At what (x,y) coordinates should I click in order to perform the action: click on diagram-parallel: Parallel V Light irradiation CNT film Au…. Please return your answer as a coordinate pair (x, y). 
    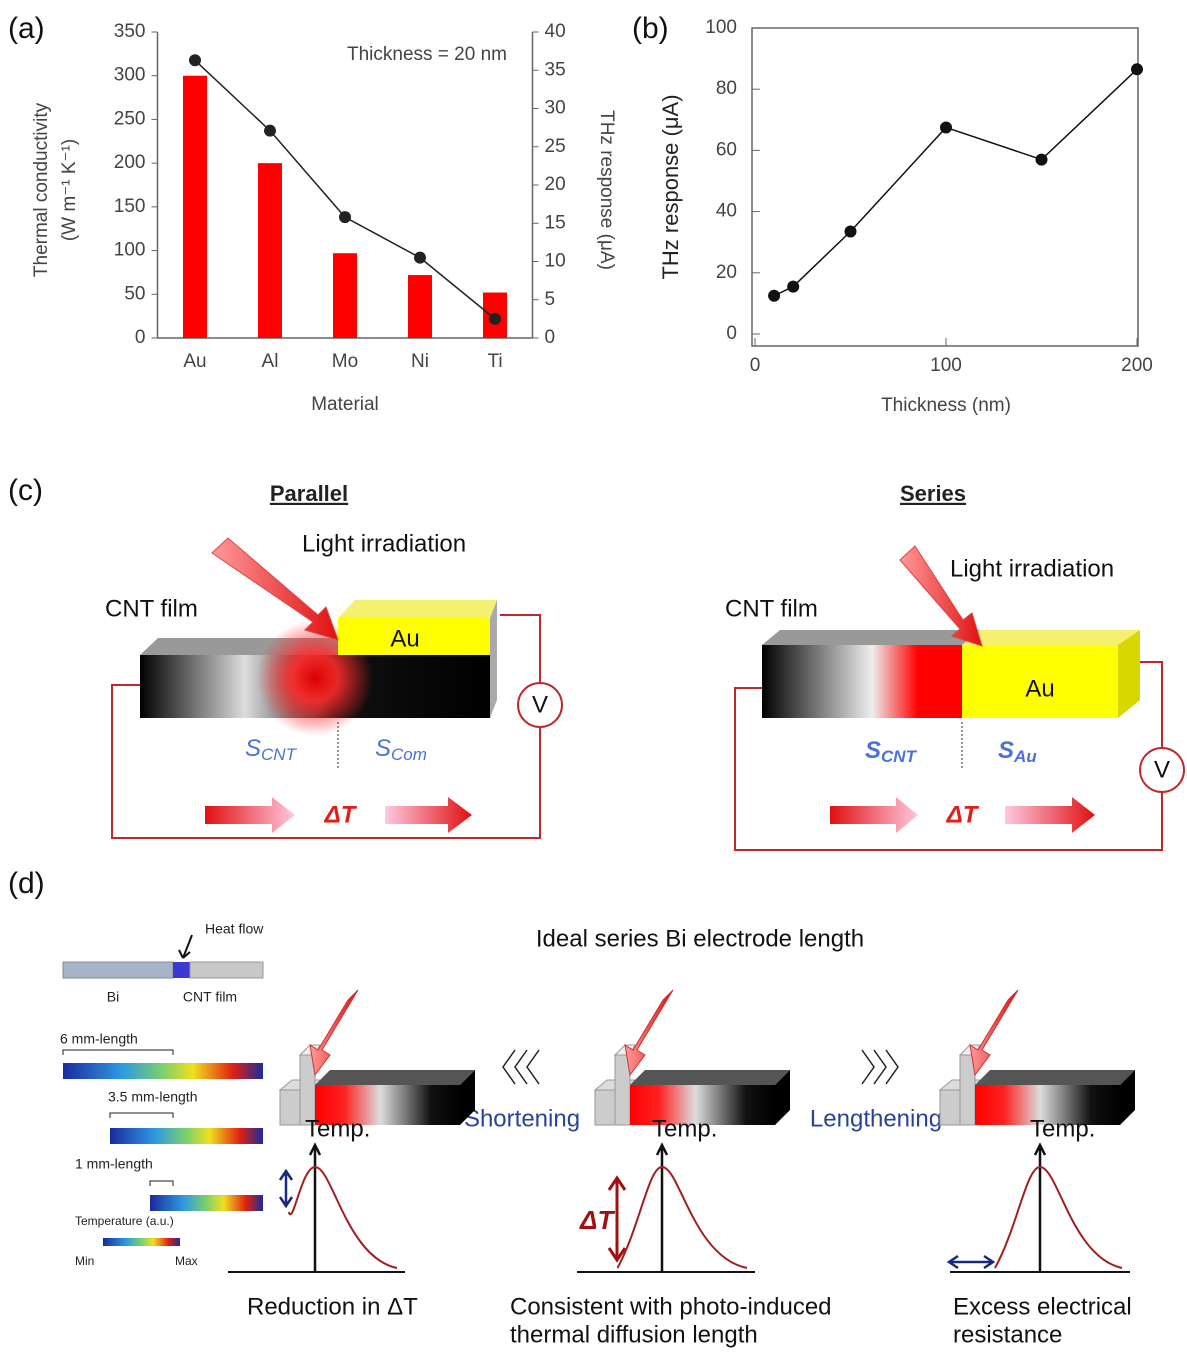
    Looking at the image, I should click on (334, 660).